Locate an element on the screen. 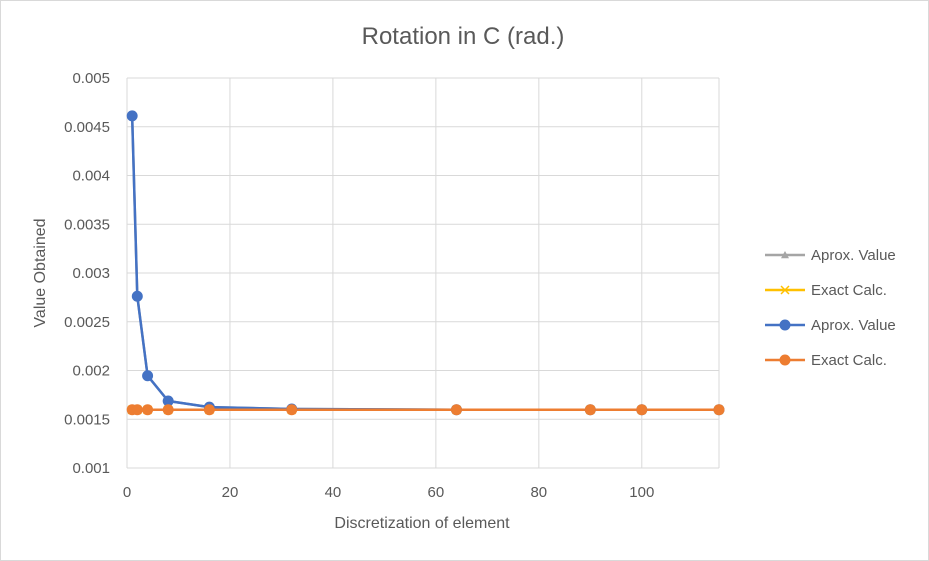 The width and height of the screenshot is (929, 561). x-tick-label: 100 is located at coordinates (641, 492).